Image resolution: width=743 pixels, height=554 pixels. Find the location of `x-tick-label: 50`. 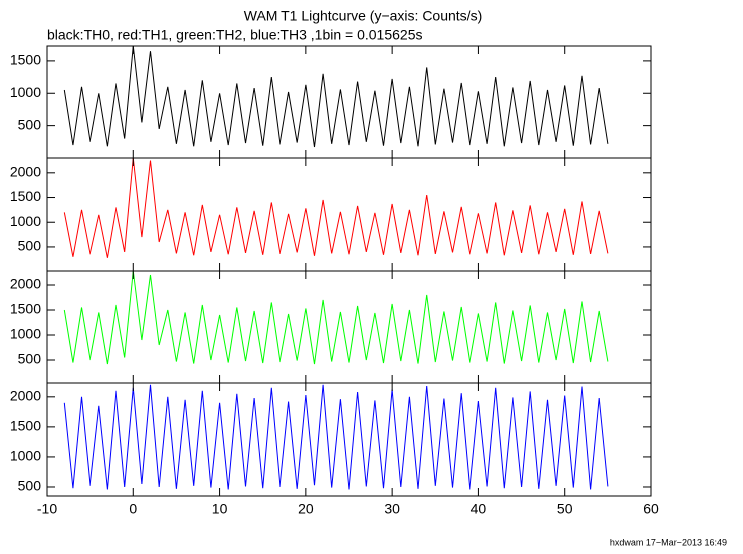

x-tick-label: 50 is located at coordinates (565, 509).